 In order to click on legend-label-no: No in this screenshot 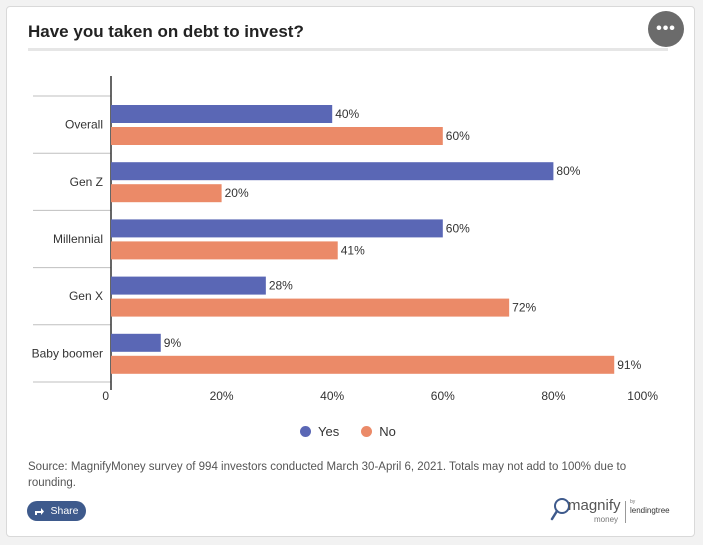, I will do `click(387, 431)`.